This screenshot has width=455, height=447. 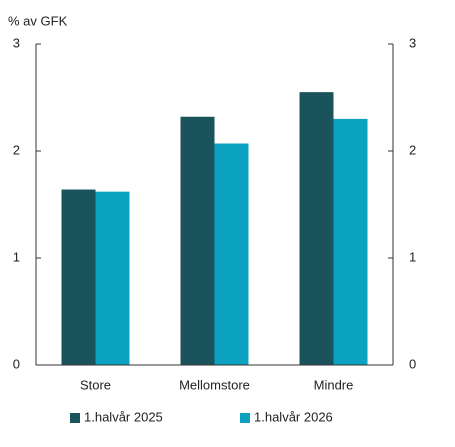 What do you see at coordinates (123, 416) in the screenshot?
I see `legend-label: 1.halvår 2025` at bounding box center [123, 416].